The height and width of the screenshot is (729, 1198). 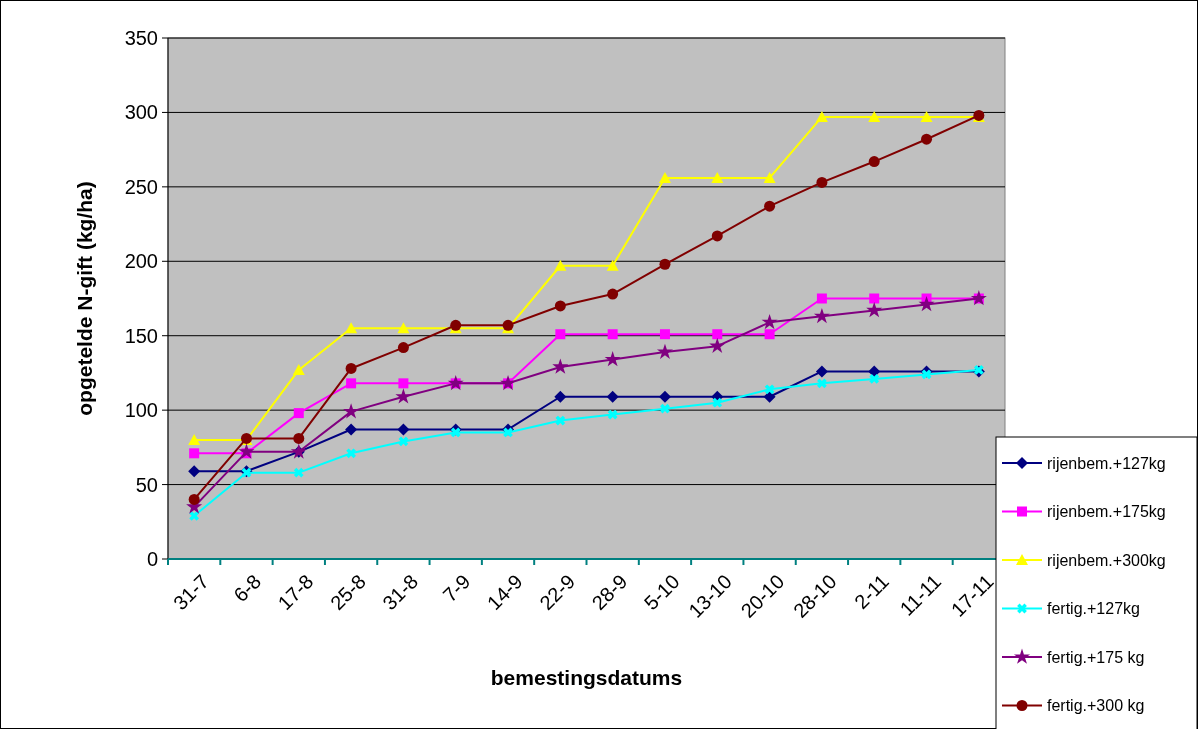 I want to click on y-tick-label: 350, so click(x=141, y=38).